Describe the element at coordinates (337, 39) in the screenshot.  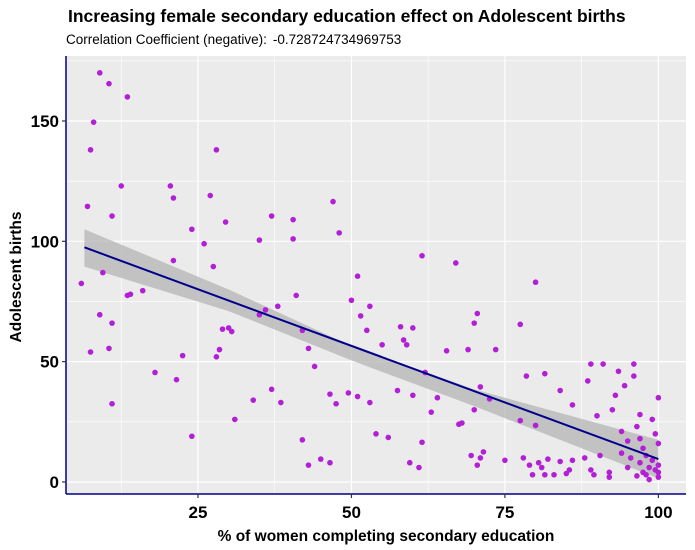
I see `subtitle-value: -0.728724734969753` at that location.